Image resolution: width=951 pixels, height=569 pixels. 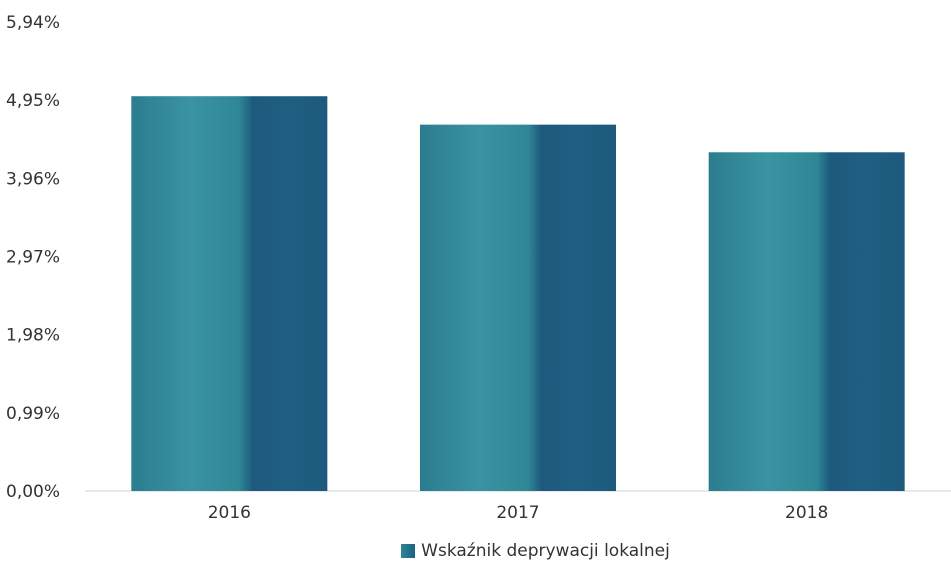 What do you see at coordinates (33, 101) in the screenshot?
I see `y-tick-label: 4,95%` at bounding box center [33, 101].